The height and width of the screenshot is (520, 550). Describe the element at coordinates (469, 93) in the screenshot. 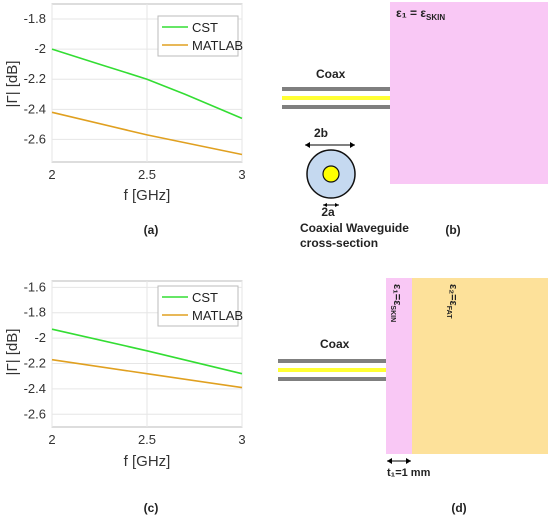

I see `skin-region` at that location.